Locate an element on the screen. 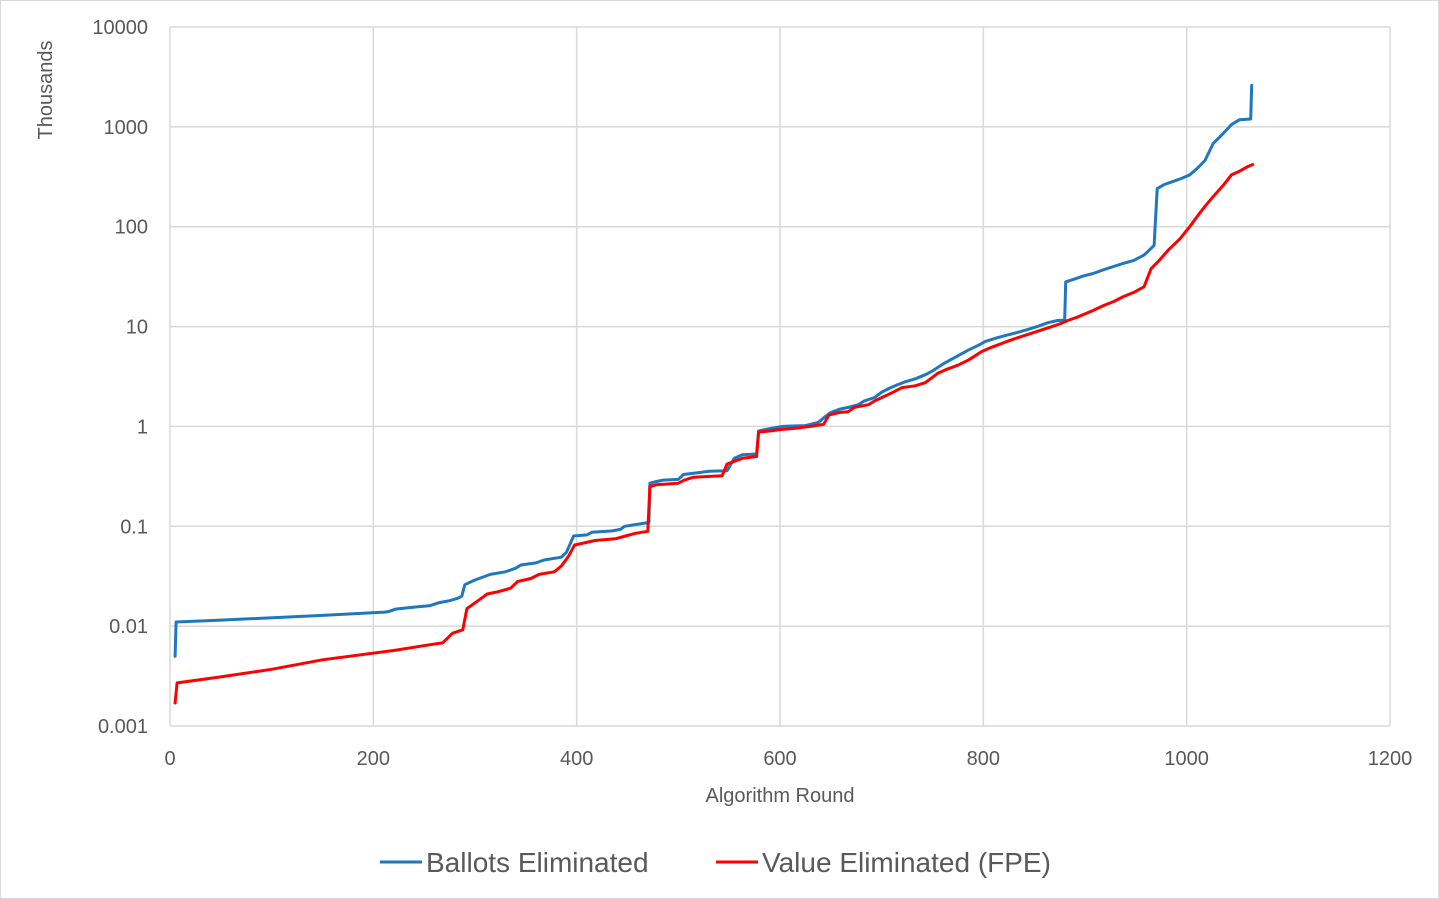 This screenshot has height=899, width=1439. x-tick-label: 200 is located at coordinates (373, 759).